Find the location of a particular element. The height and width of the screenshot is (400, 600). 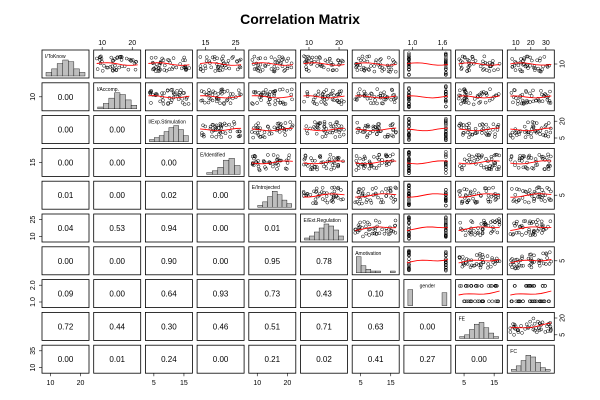

correlation-value: 0.27 is located at coordinates (428, 359).